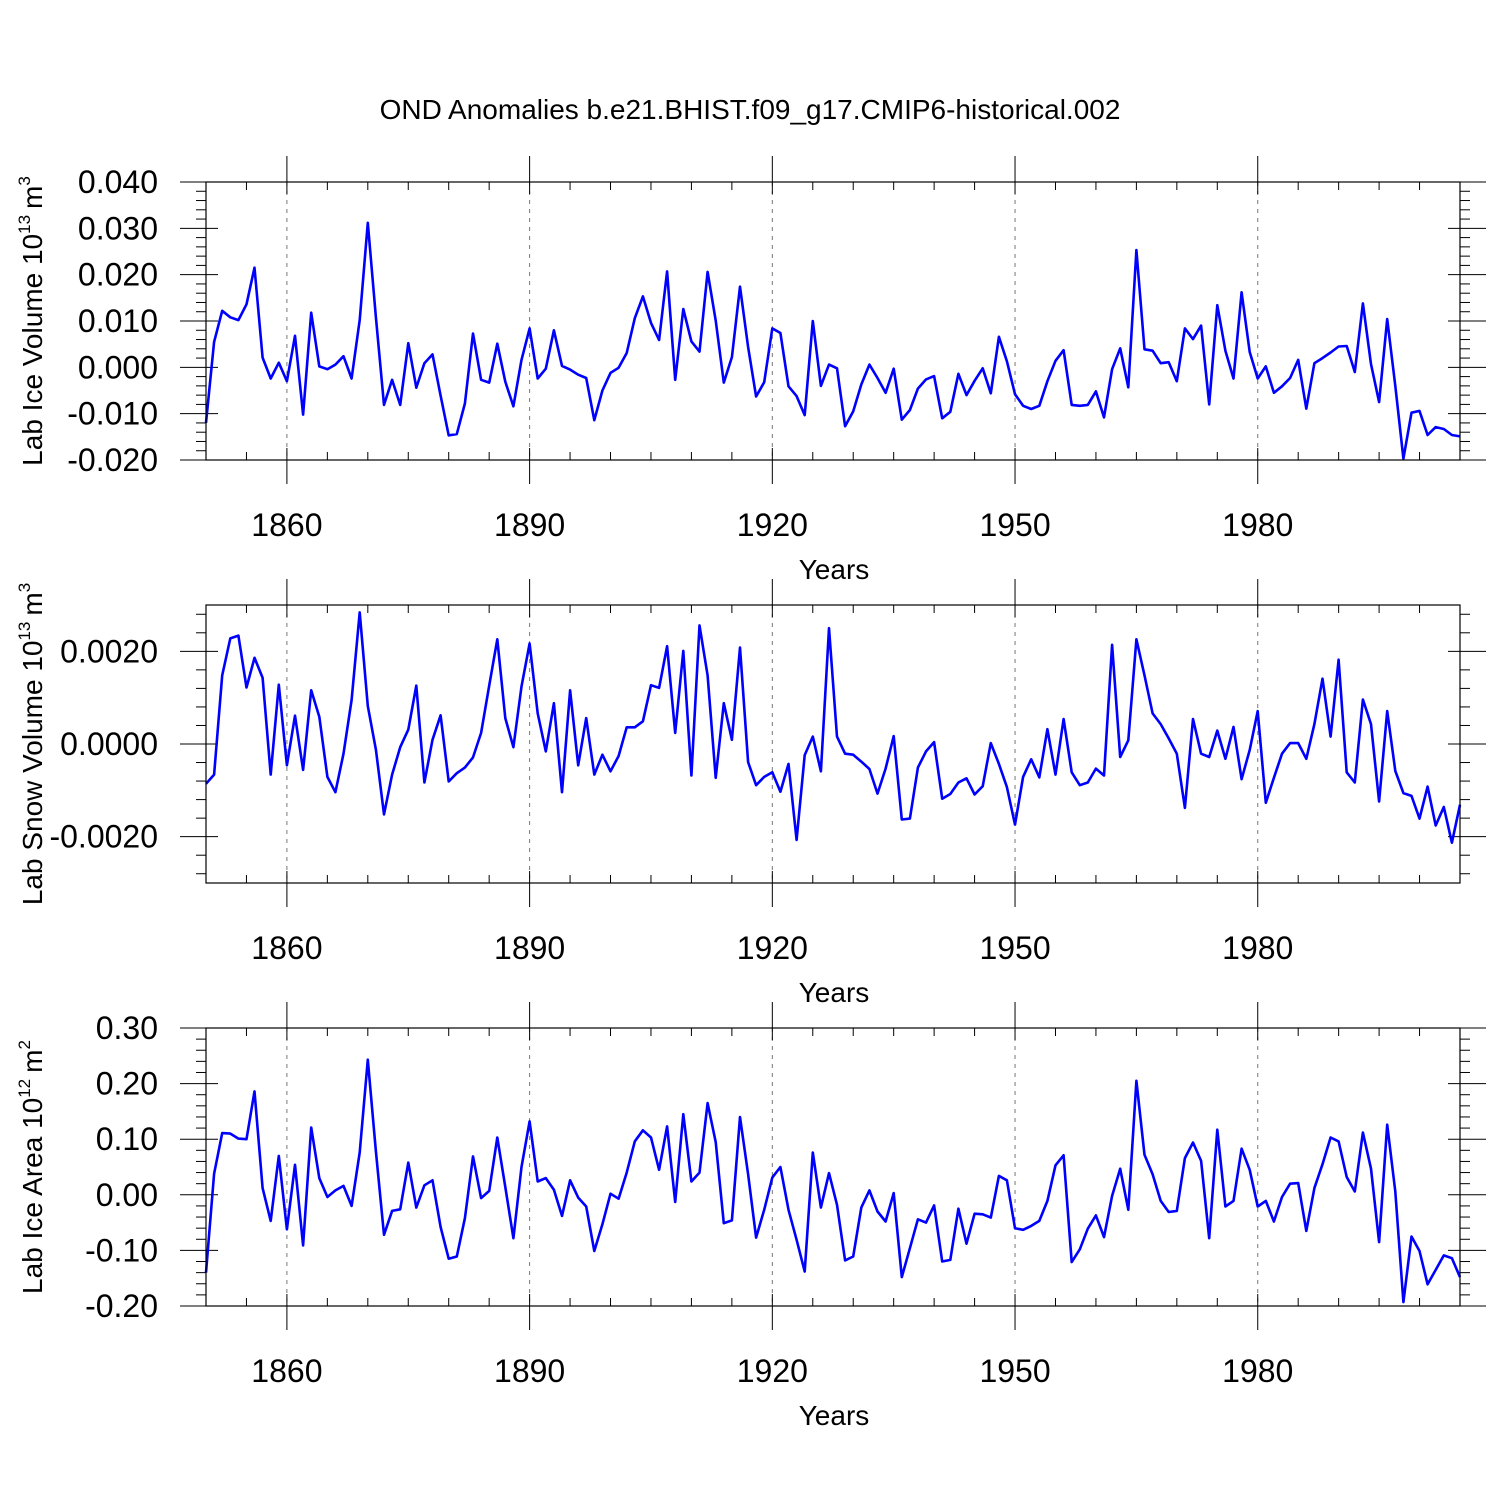  I want to click on y-axis-label: Lab Ice Volume 1013 m3, so click(31, 321).